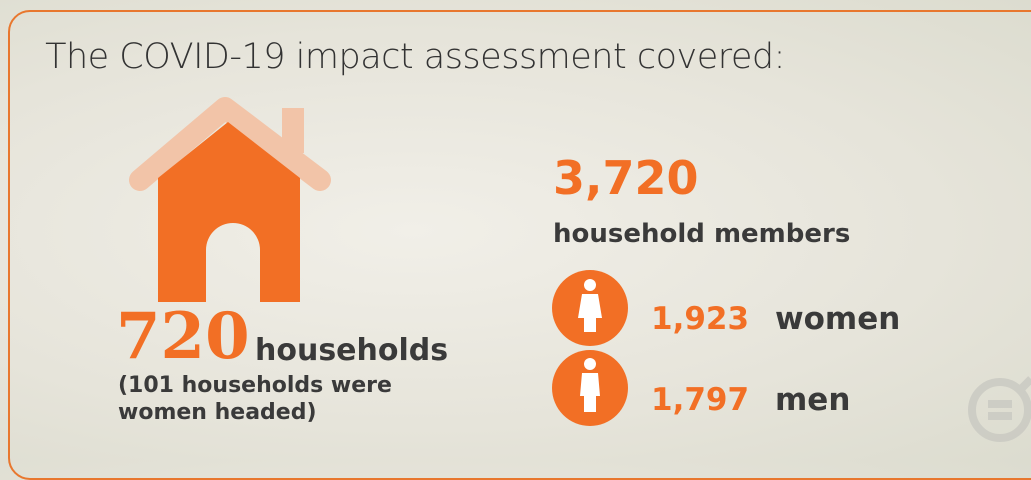 This screenshot has width=1031, height=480. Describe the element at coordinates (415, 57) in the screenshot. I see `title: The COVID-19 impact assessment covered:` at that location.